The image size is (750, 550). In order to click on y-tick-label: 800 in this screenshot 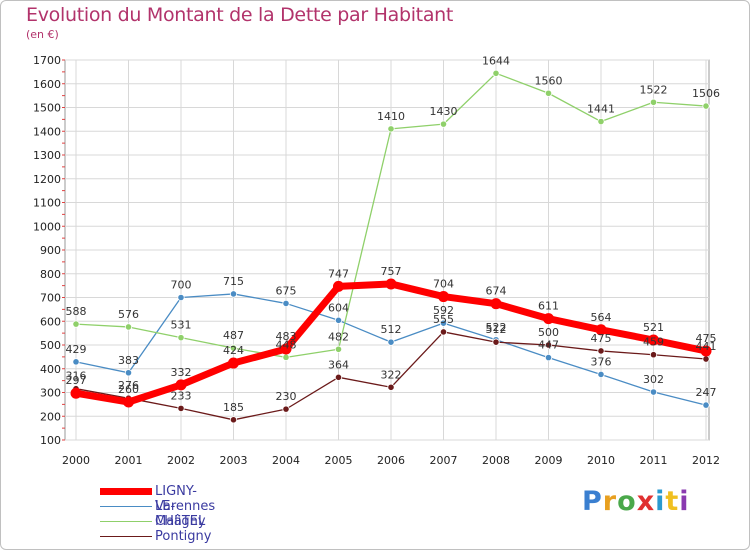, I will do `click(50, 274)`.